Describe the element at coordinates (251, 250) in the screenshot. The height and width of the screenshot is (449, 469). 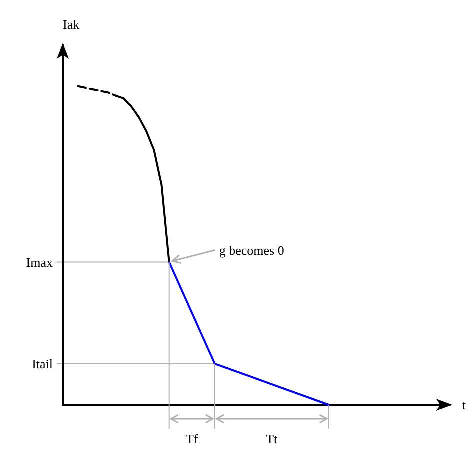
I see `annotation: g becomes 0` at that location.